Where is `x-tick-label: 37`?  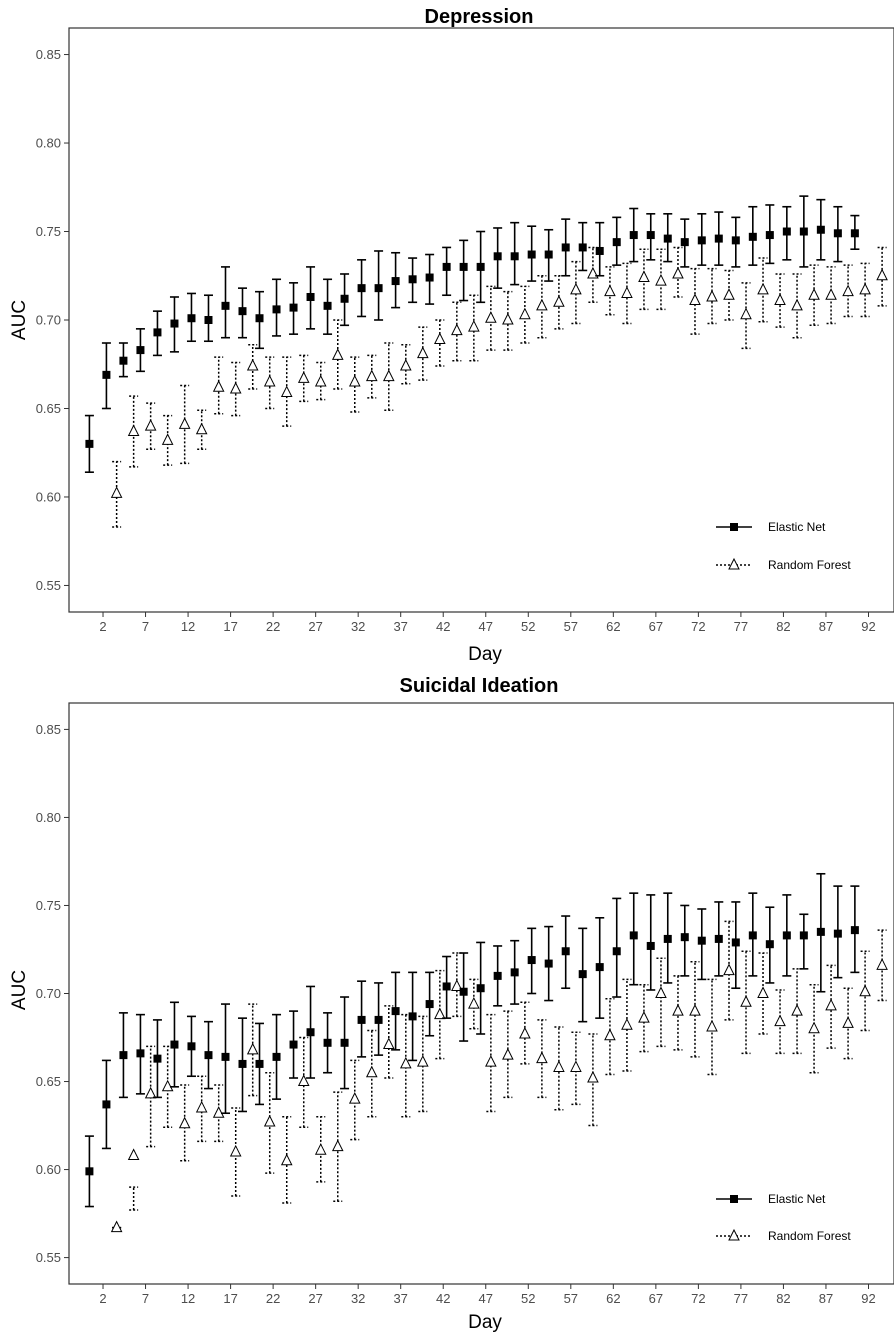
x-tick-label: 37 is located at coordinates (400, 1298).